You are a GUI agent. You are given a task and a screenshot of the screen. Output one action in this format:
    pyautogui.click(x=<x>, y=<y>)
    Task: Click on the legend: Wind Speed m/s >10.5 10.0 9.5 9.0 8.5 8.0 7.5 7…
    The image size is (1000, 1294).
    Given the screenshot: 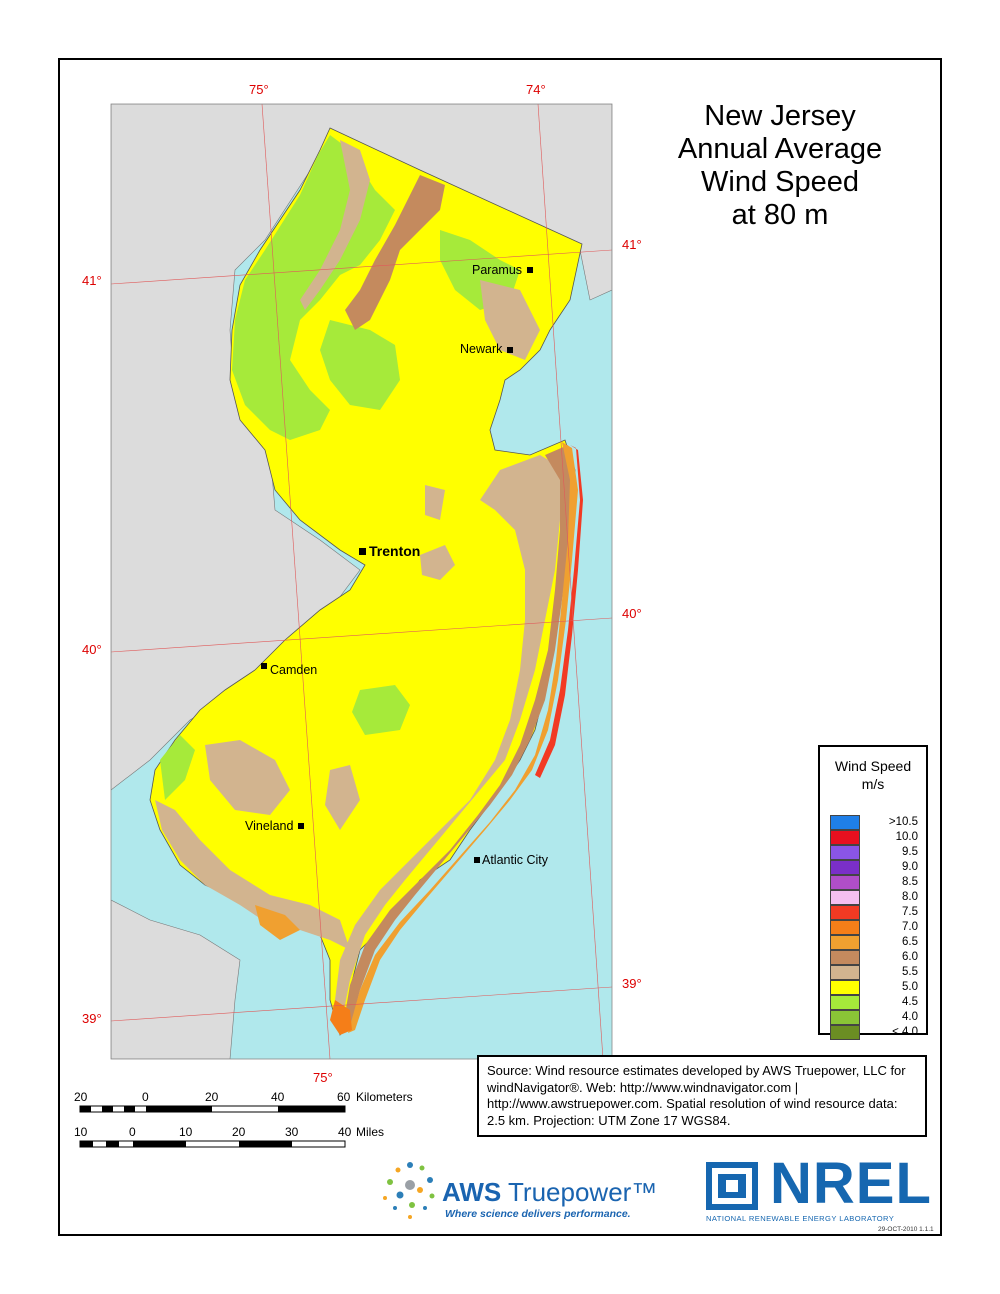 What is the action you would take?
    pyautogui.click(x=873, y=892)
    